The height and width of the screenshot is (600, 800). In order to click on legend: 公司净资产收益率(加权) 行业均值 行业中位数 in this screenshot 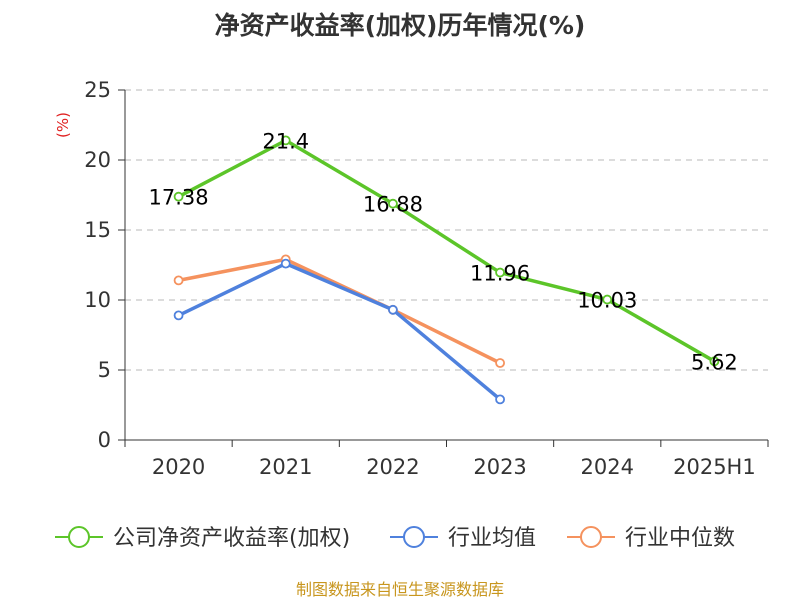, I will do `click(395, 538)`.